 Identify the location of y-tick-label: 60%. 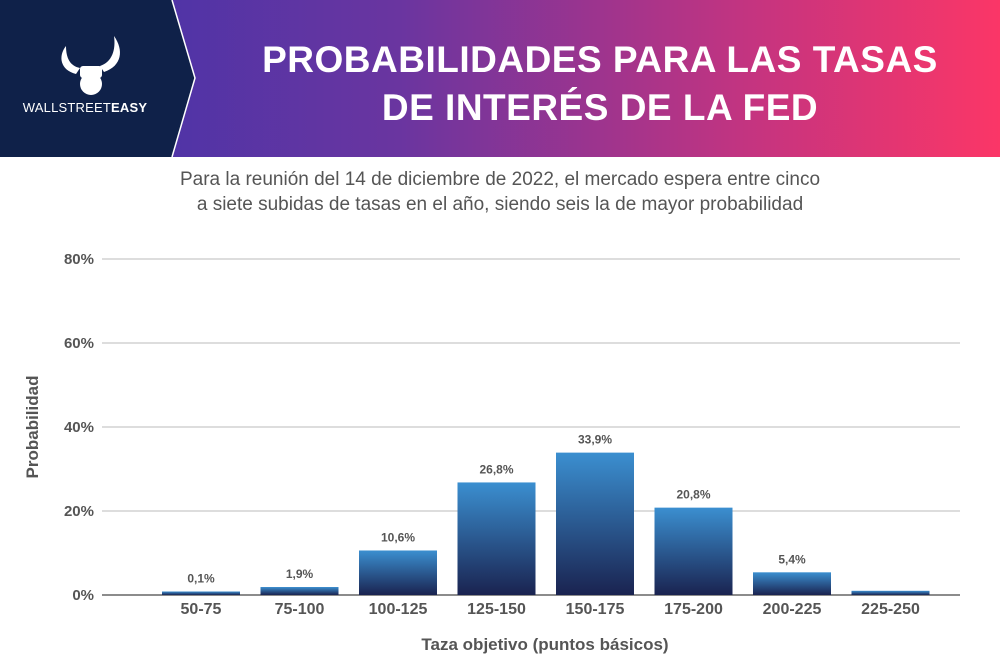
(79, 343).